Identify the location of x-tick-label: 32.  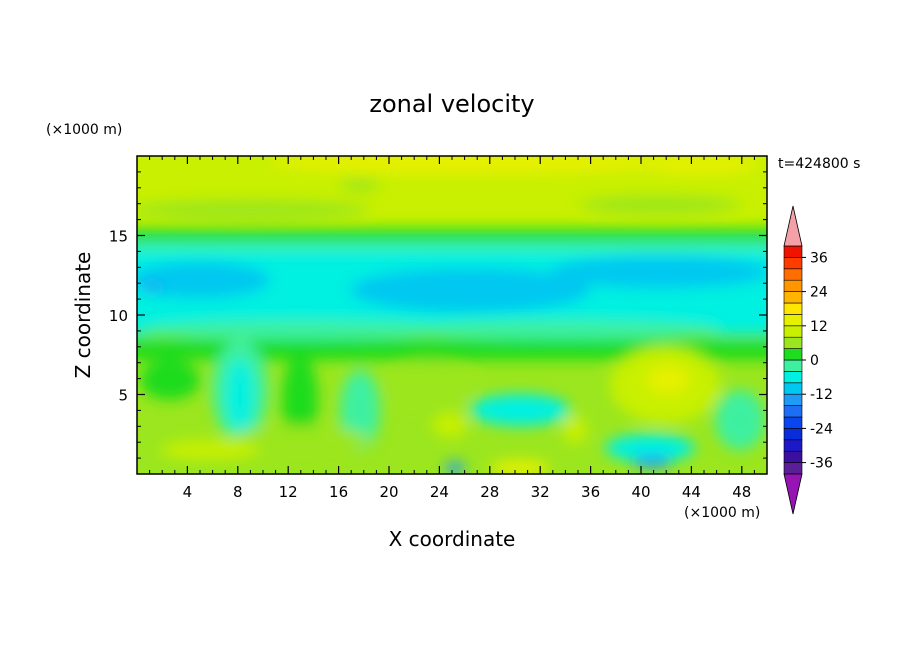
(540, 492).